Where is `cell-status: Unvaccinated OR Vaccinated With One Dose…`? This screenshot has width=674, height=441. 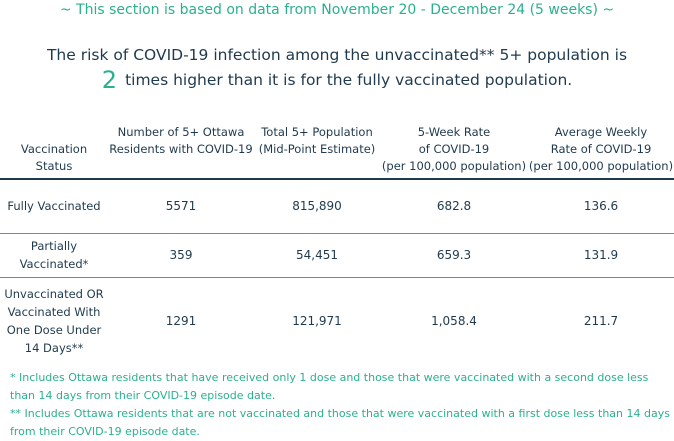 cell-status: Unvaccinated OR Vaccinated With One Dose… is located at coordinates (54, 321).